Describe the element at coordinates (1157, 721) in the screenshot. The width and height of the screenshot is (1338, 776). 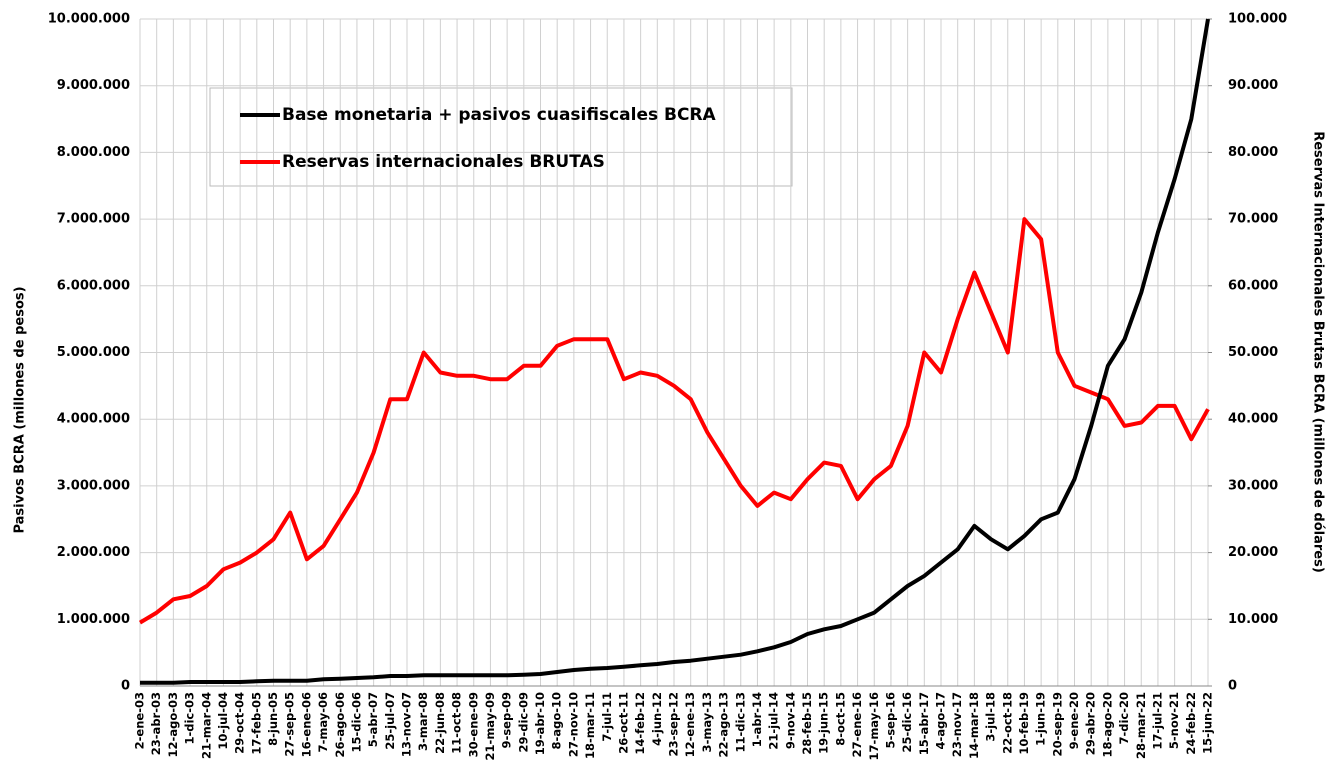
I see `x-tick-label: 17-jul-21` at that location.